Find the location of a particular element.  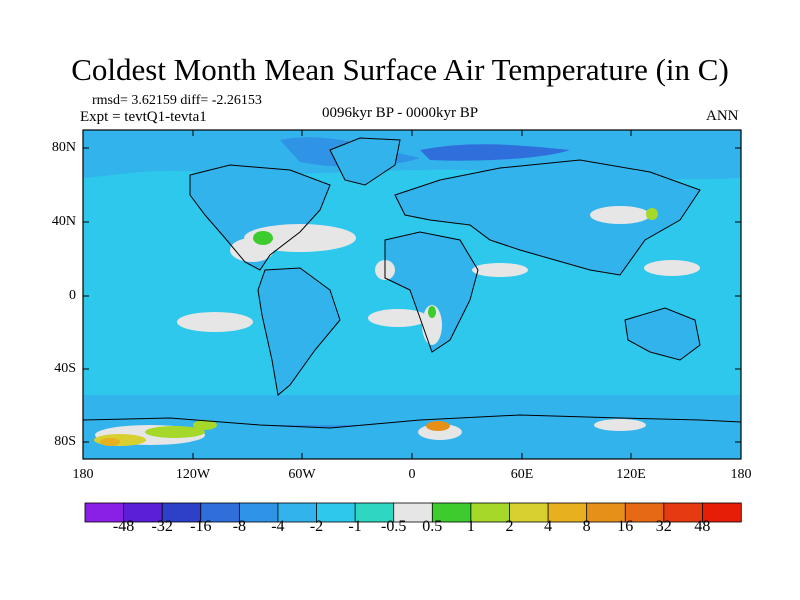

colorbar-label: -48 is located at coordinates (123, 526).